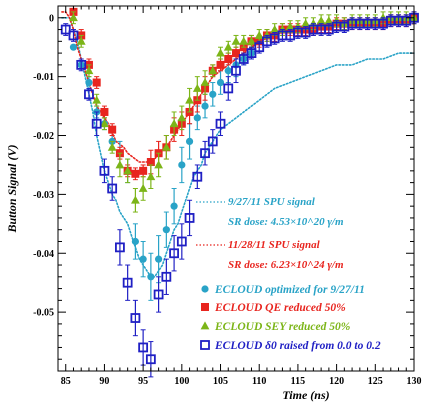  Describe the element at coordinates (286, 265) in the screenshot. I see `annotation-dose-1128: SR dose: 6.23×10^24 γ/m` at that location.